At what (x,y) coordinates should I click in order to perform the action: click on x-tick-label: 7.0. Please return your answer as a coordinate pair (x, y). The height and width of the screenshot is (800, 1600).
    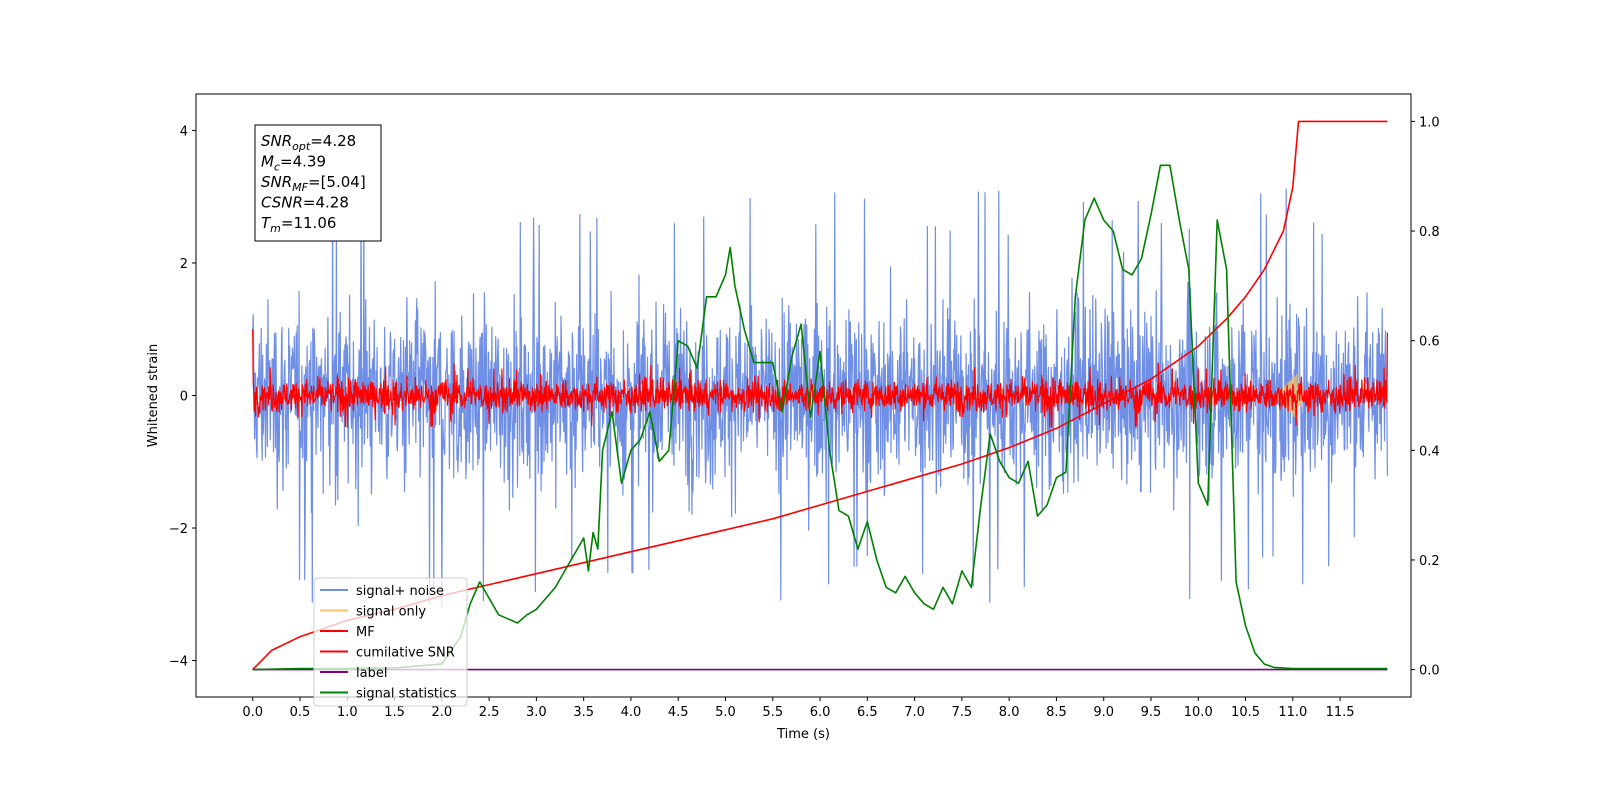
    Looking at the image, I should click on (914, 712).